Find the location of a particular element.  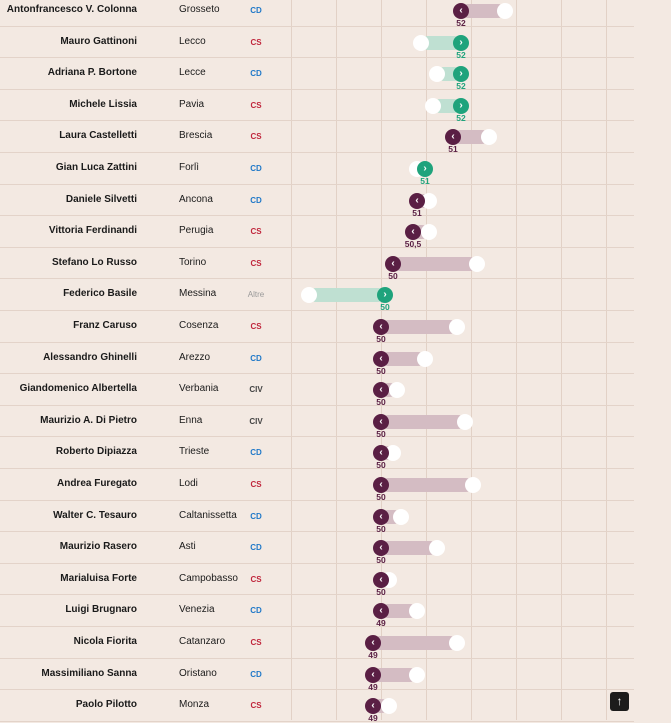

table-row: Gian Luca Zattini Forlì CD › 51 is located at coordinates (317, 169).